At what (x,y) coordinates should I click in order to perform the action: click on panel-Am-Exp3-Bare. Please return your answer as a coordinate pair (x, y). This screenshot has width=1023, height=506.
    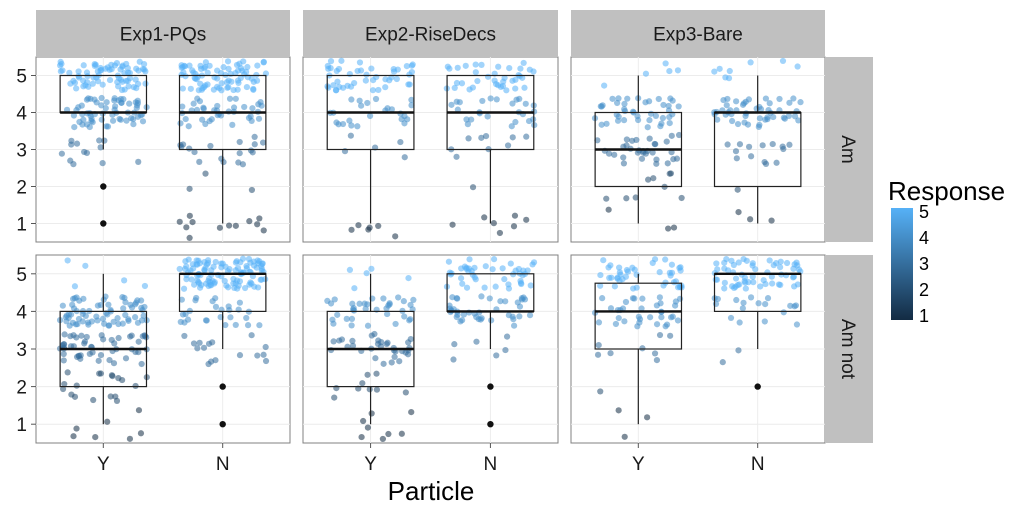
    Looking at the image, I should click on (698, 149).